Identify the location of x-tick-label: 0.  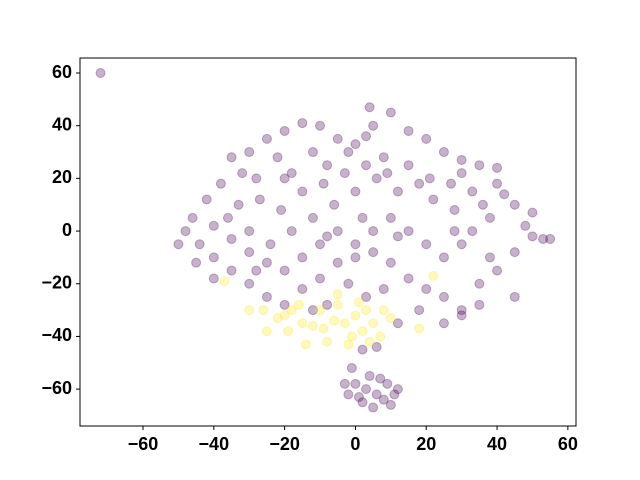
(355, 444).